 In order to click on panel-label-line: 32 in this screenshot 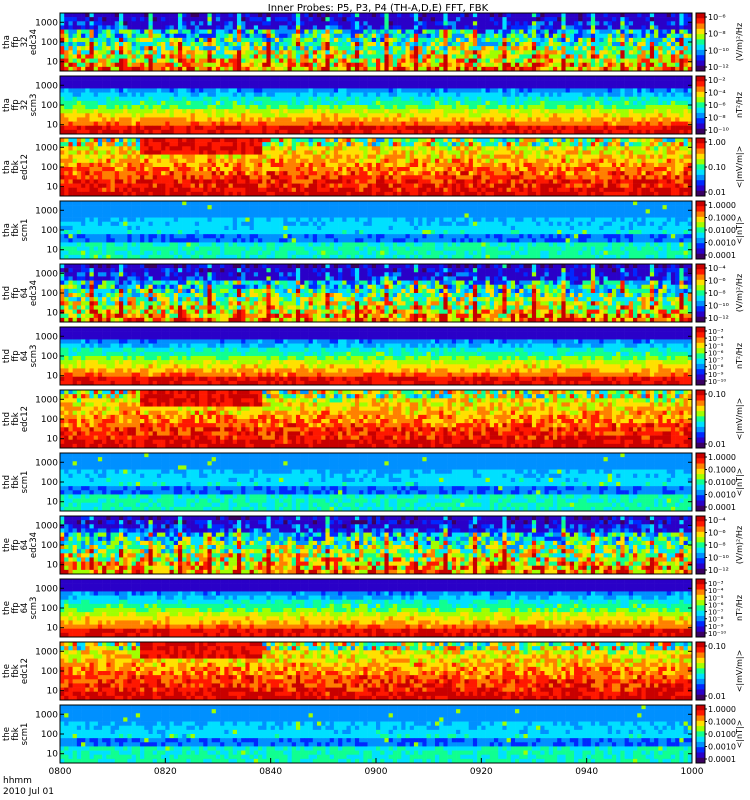, I will do `click(25, 105)`.